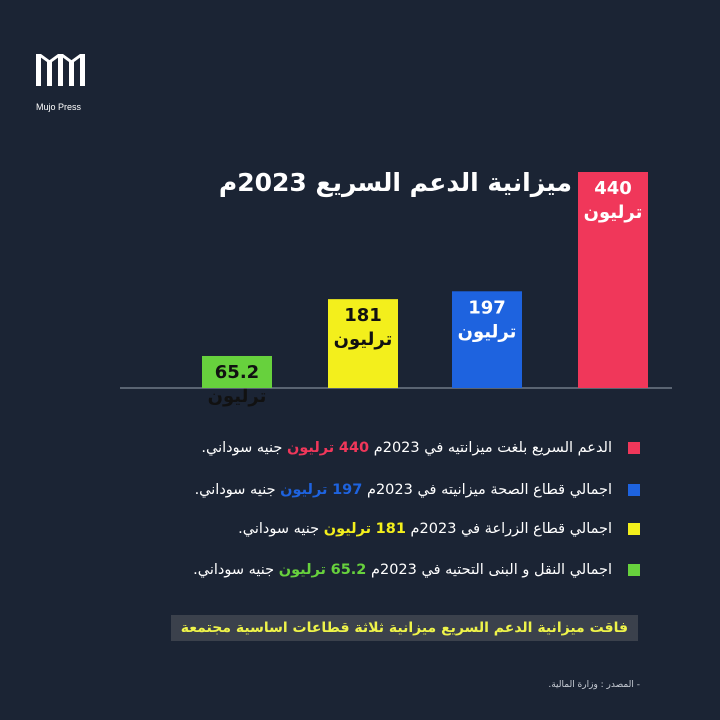 The width and height of the screenshot is (720, 720). Describe the element at coordinates (59, 107) in the screenshot. I see `brand-name: Mujo Press` at that location.